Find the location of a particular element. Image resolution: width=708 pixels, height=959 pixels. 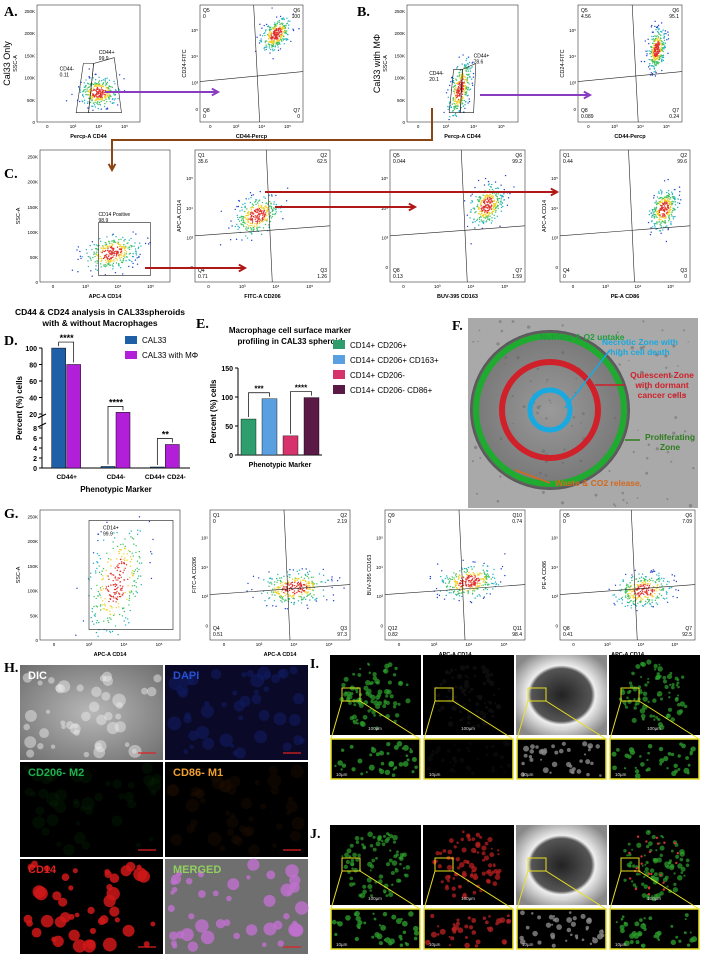

y-tick-label: 2 is located at coordinates (35, 459).